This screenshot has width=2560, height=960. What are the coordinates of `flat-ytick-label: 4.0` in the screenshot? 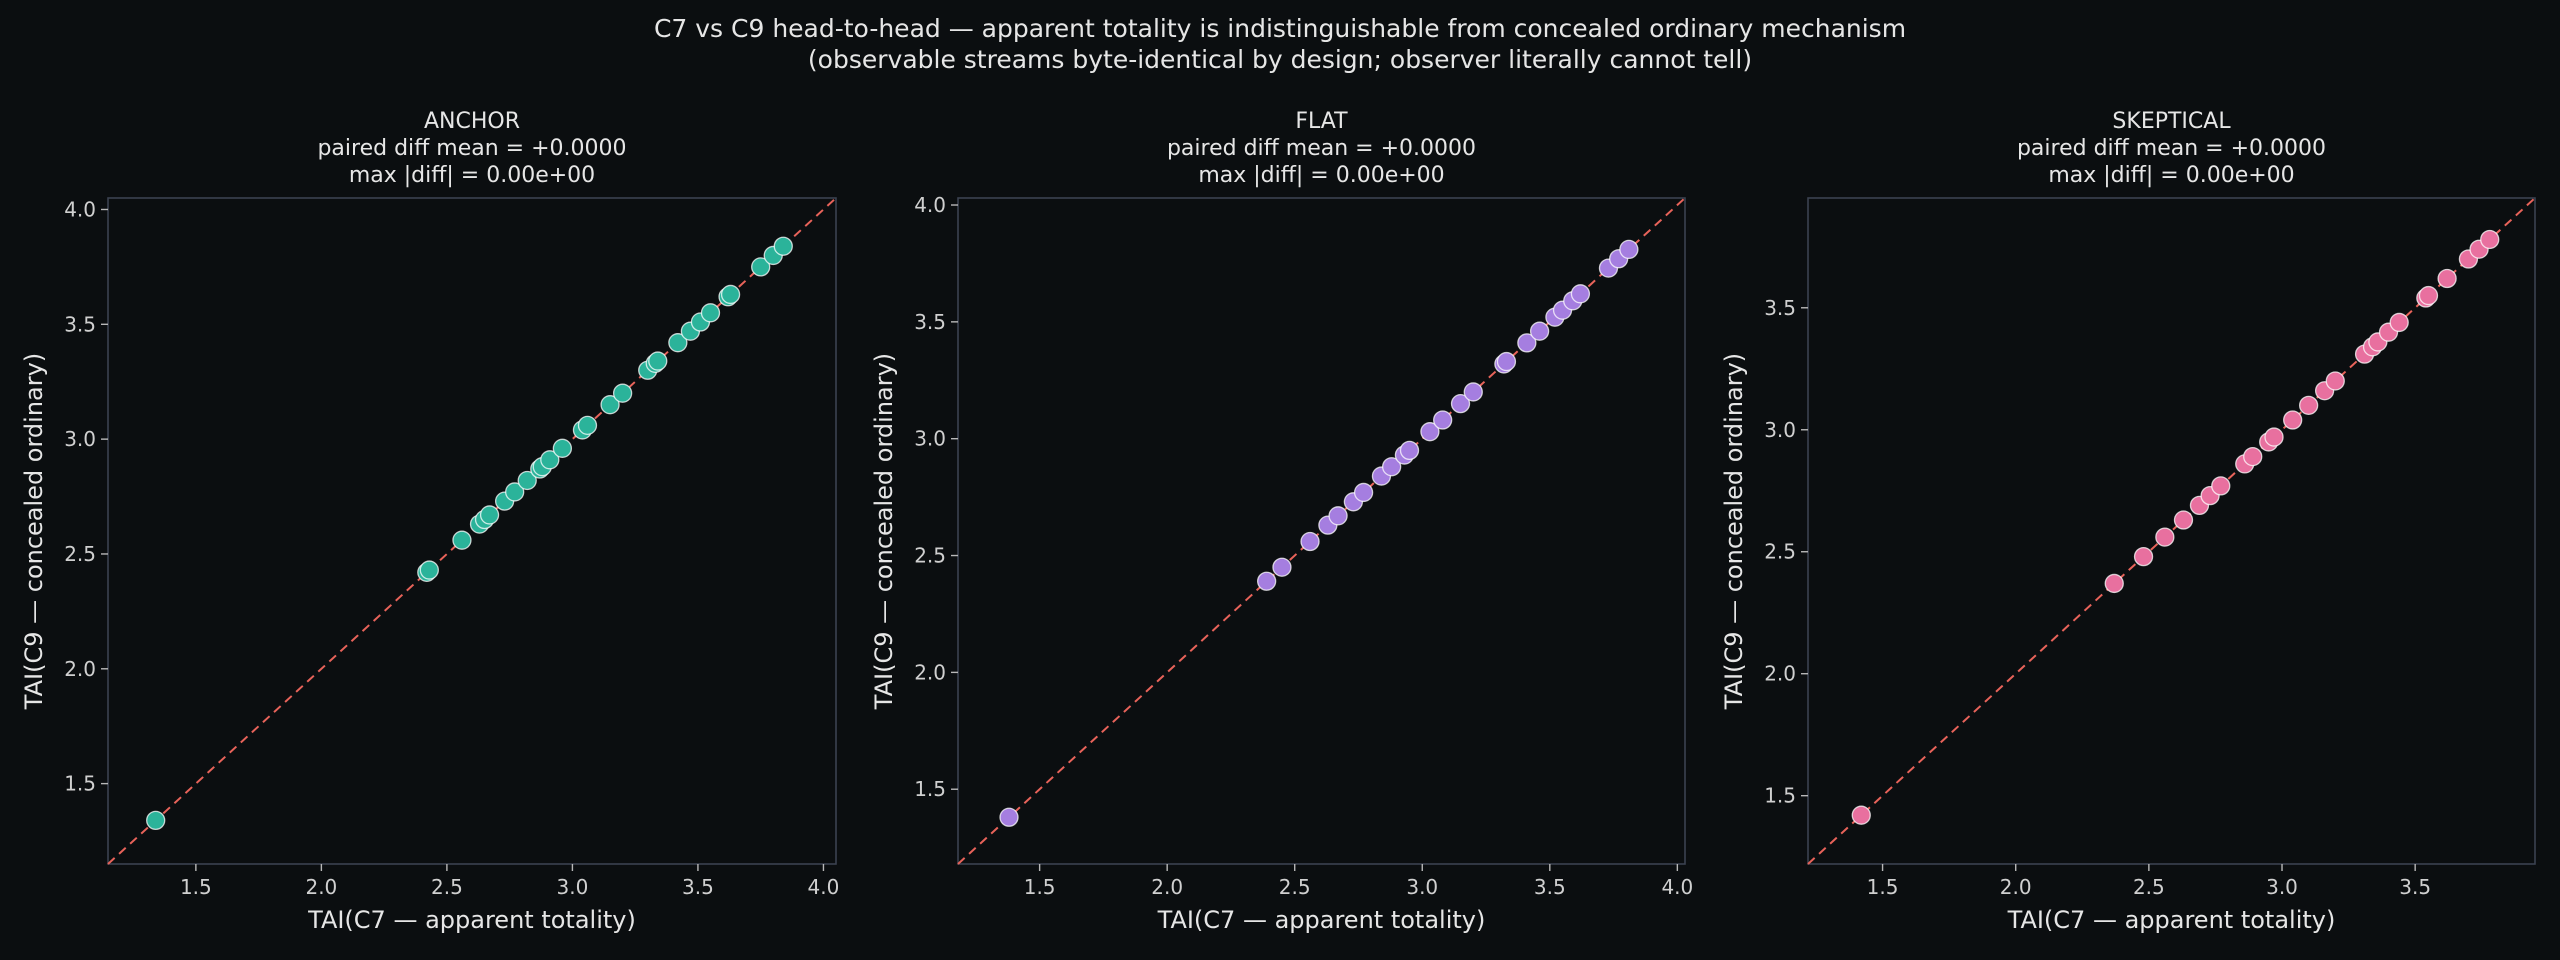 It's located at (930, 205).